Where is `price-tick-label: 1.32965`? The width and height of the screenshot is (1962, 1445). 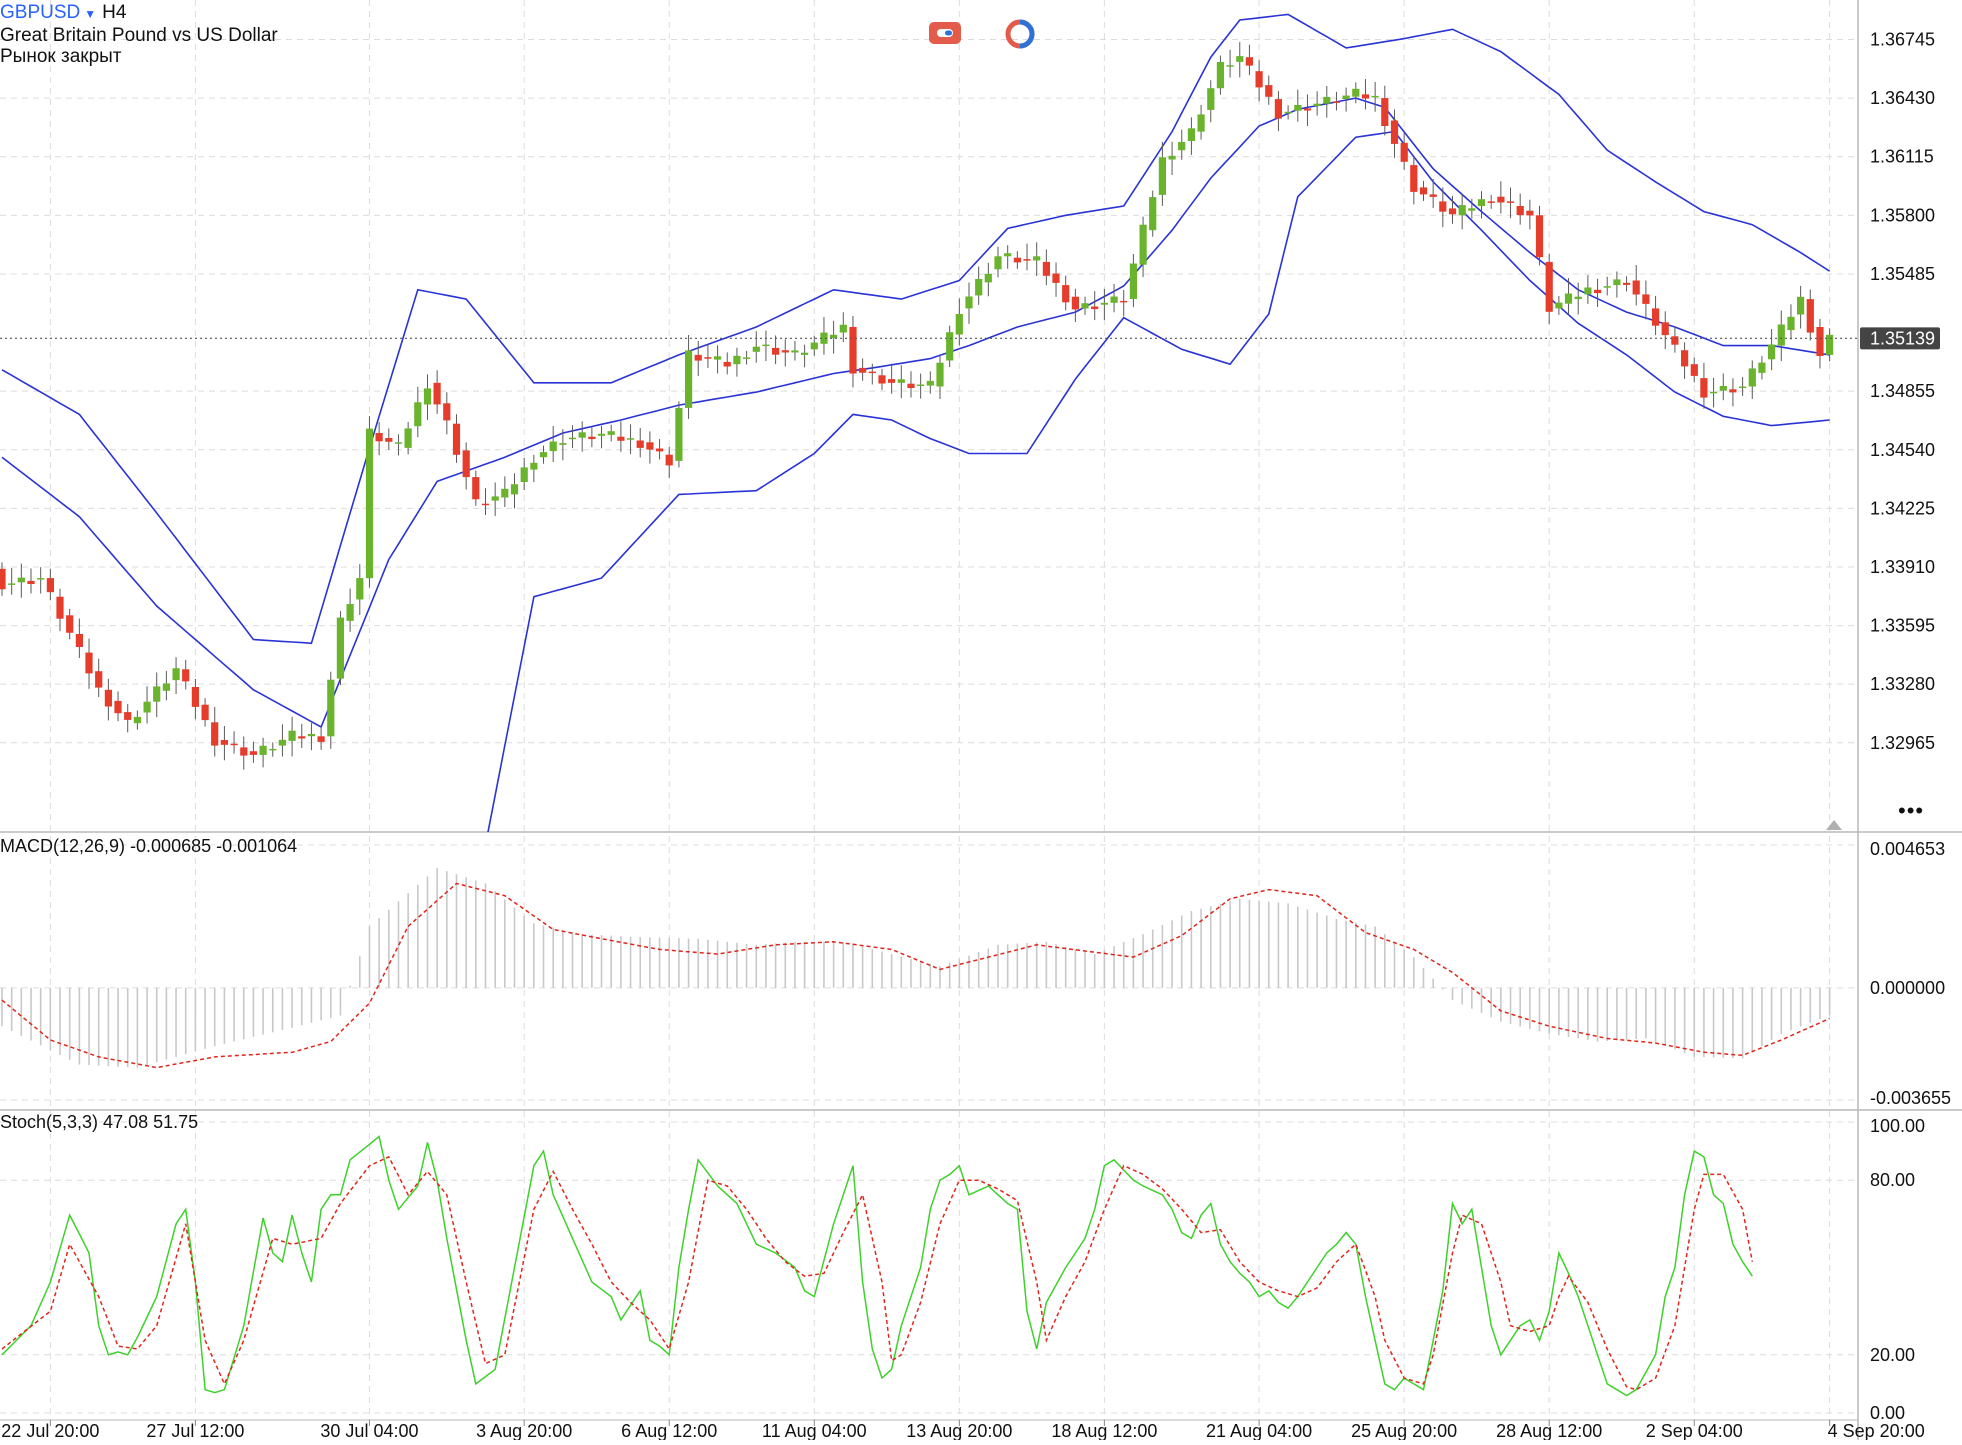
price-tick-label: 1.32965 is located at coordinates (1902, 743).